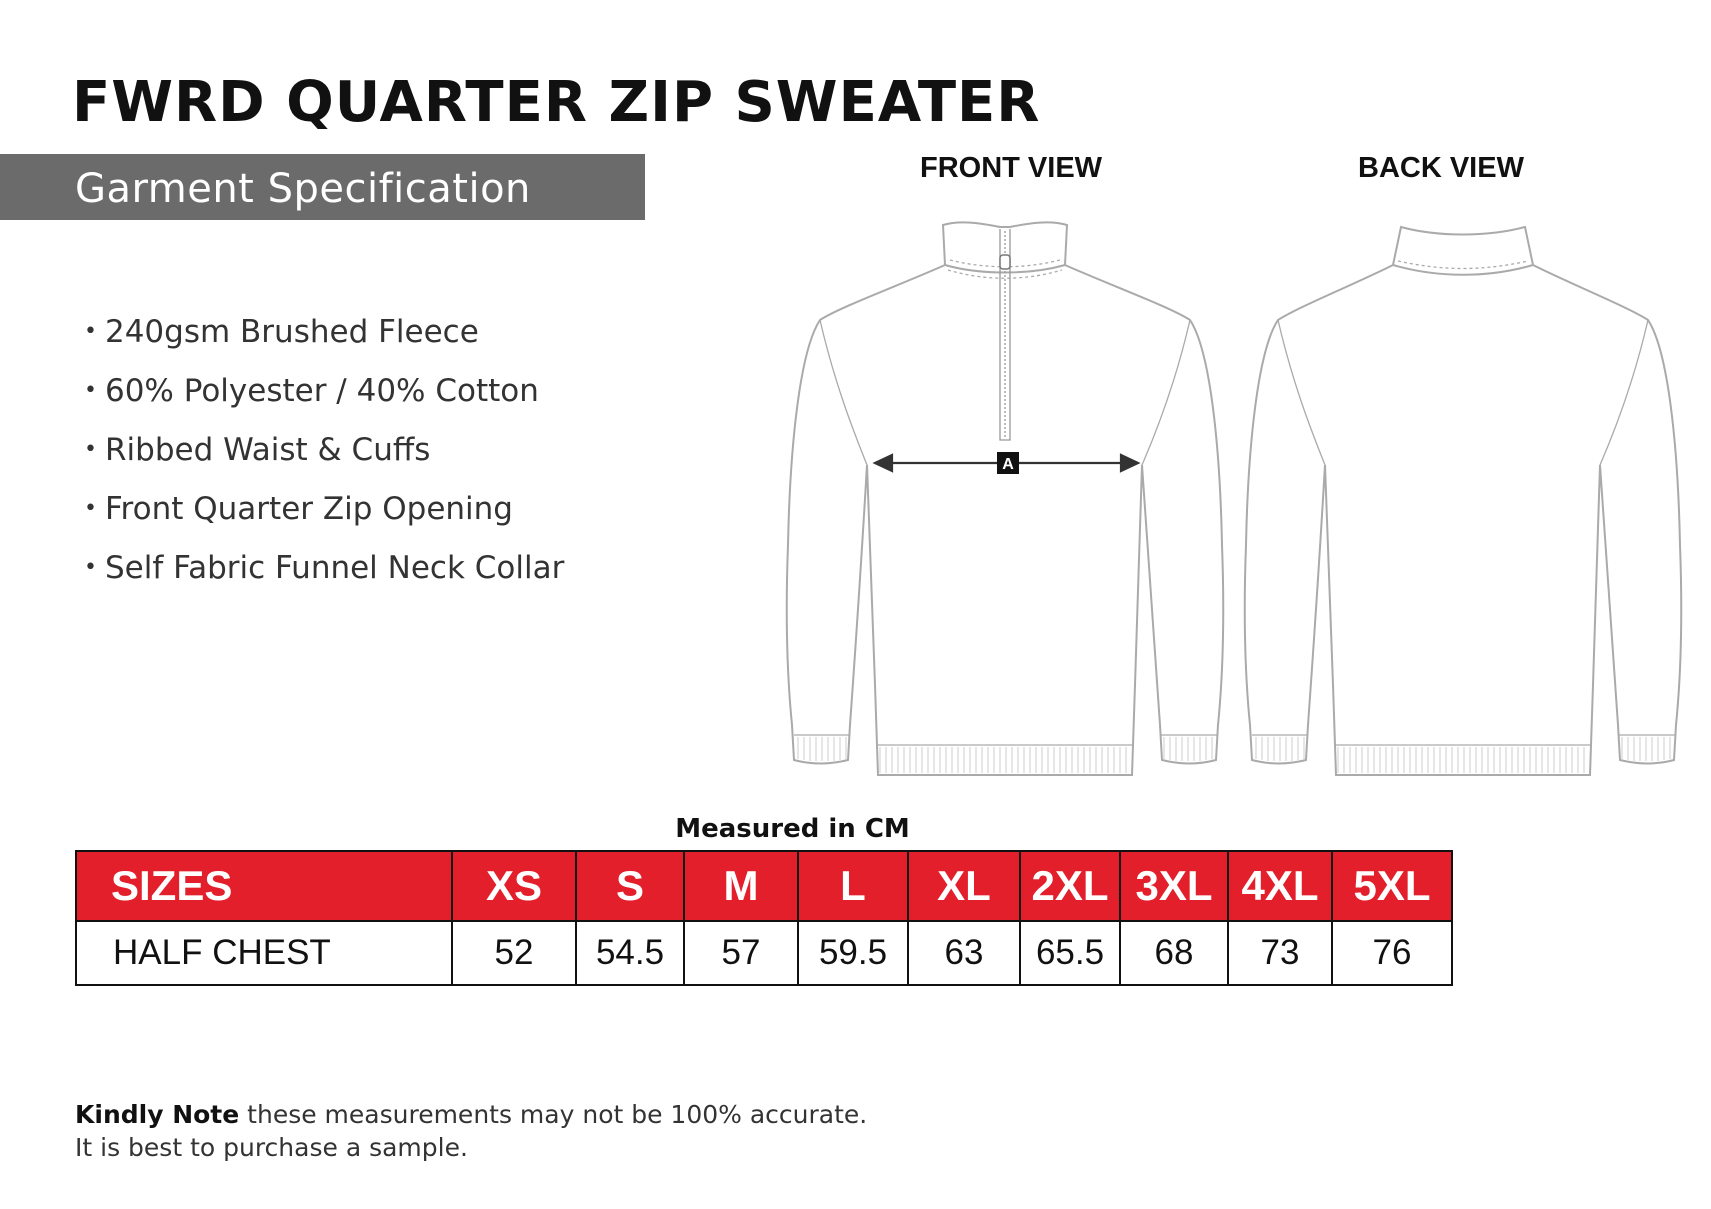 This screenshot has height=1209, width=1711. What do you see at coordinates (1280, 953) in the screenshot?
I see `measurement-cell: 73` at bounding box center [1280, 953].